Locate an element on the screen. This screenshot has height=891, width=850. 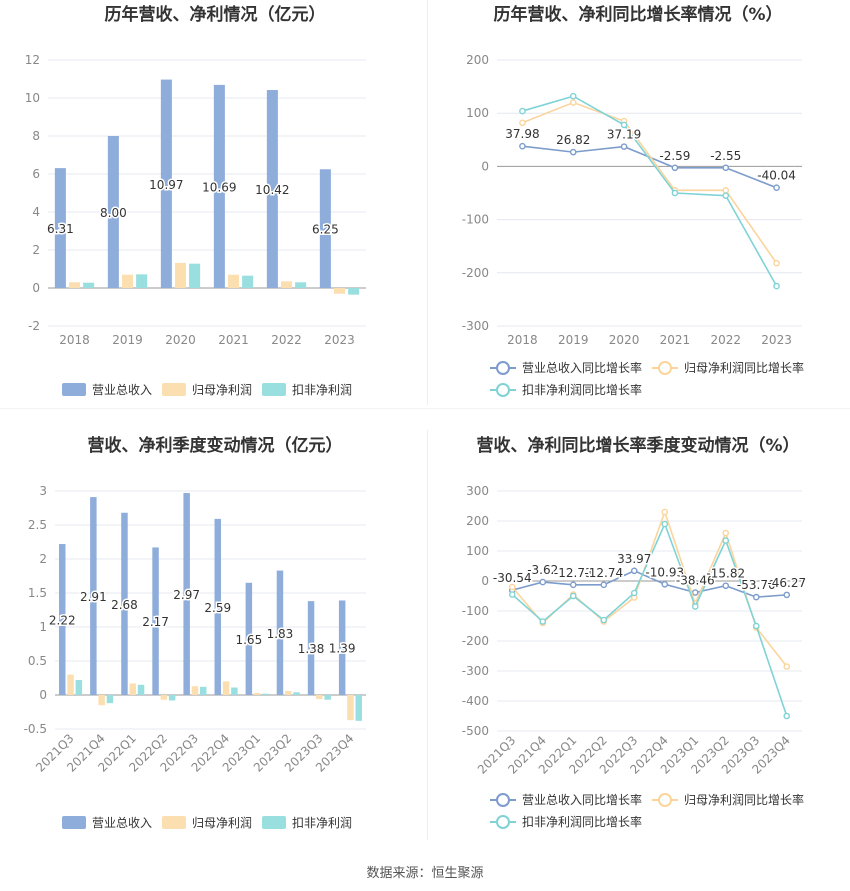
data-label: -12.73 is located at coordinates (573, 573).